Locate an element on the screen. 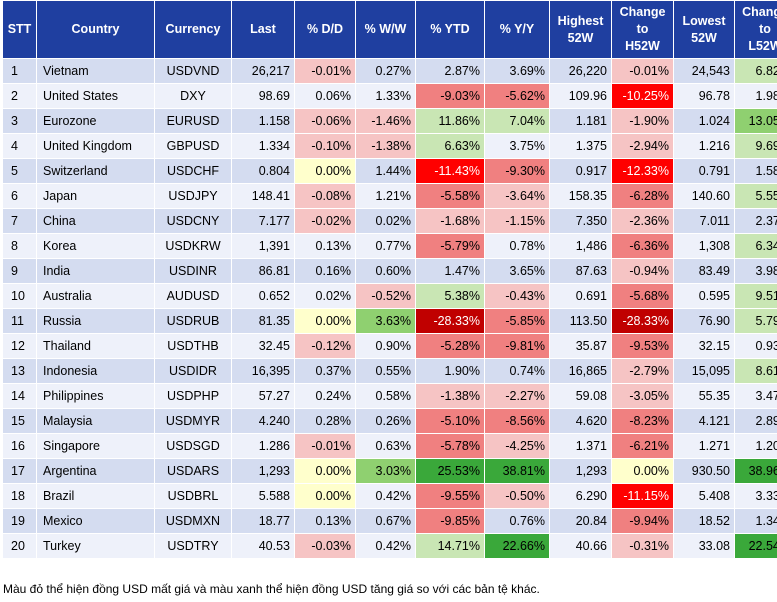  cell-low52w: 76.90 is located at coordinates (704, 321).